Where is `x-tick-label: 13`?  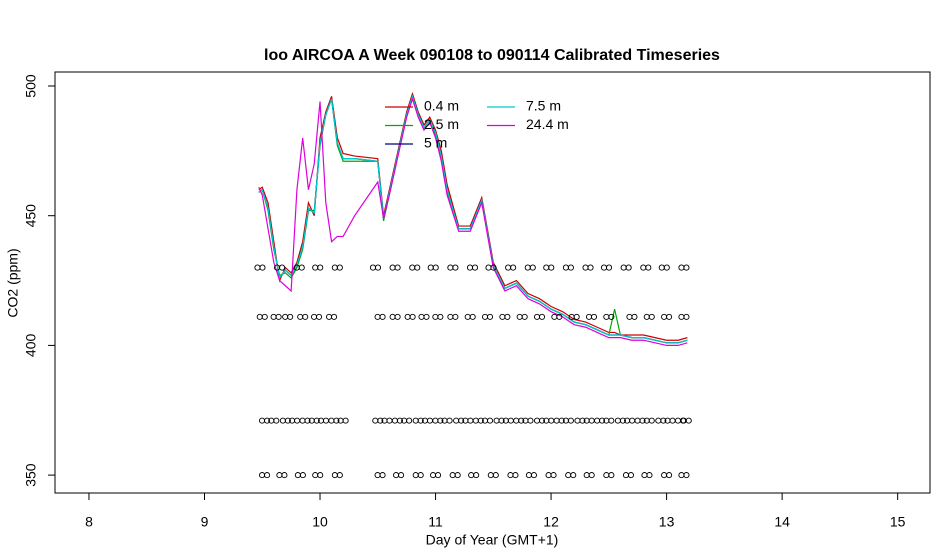 x-tick-label: 13 is located at coordinates (667, 522).